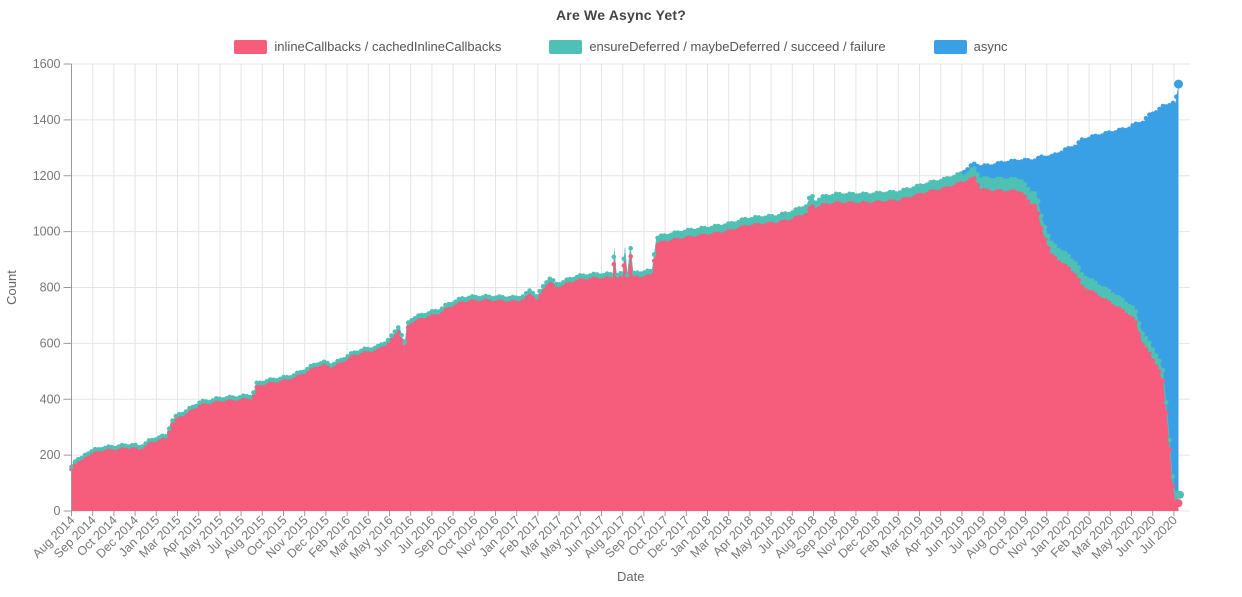 This screenshot has width=1242, height=597. I want to click on legend-item-0: inlineCallbacks / cachedInlineCallbacks, so click(367, 46).